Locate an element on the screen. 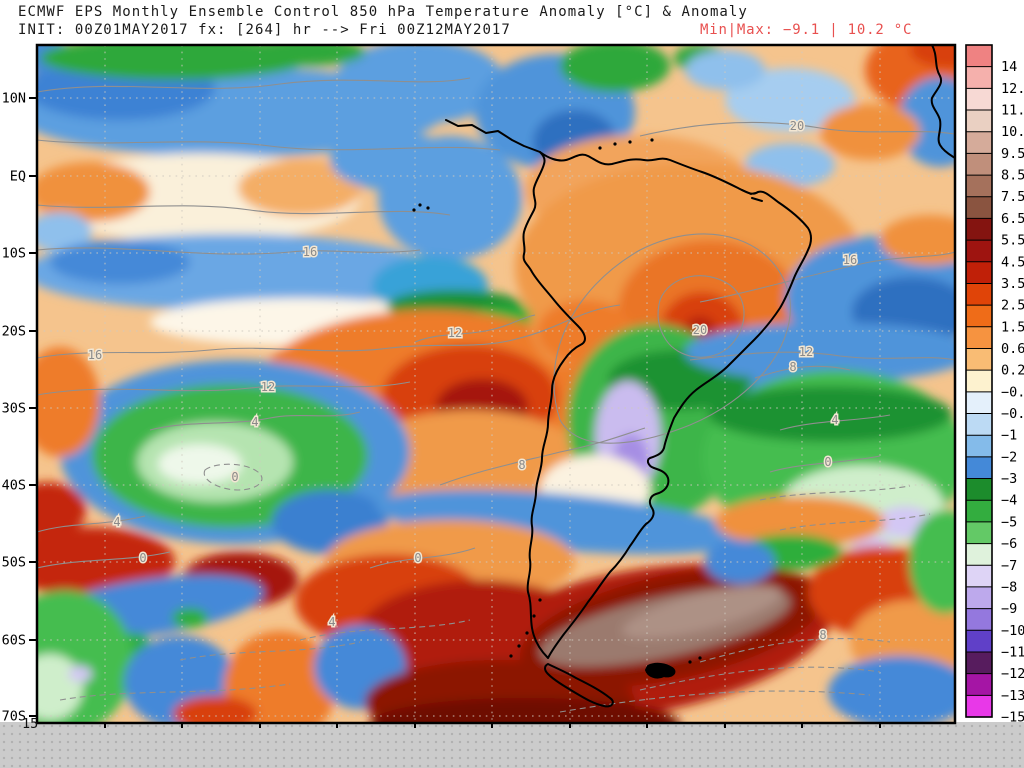  lat-label: 70S is located at coordinates (14, 717).